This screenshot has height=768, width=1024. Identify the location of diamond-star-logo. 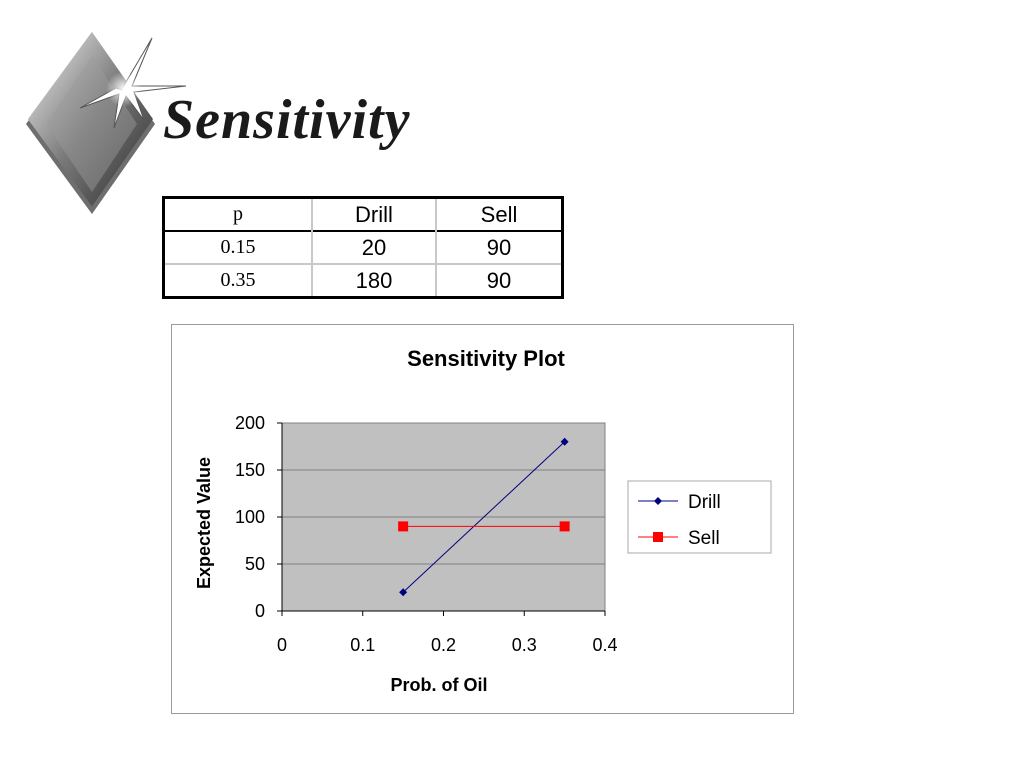
(106, 122).